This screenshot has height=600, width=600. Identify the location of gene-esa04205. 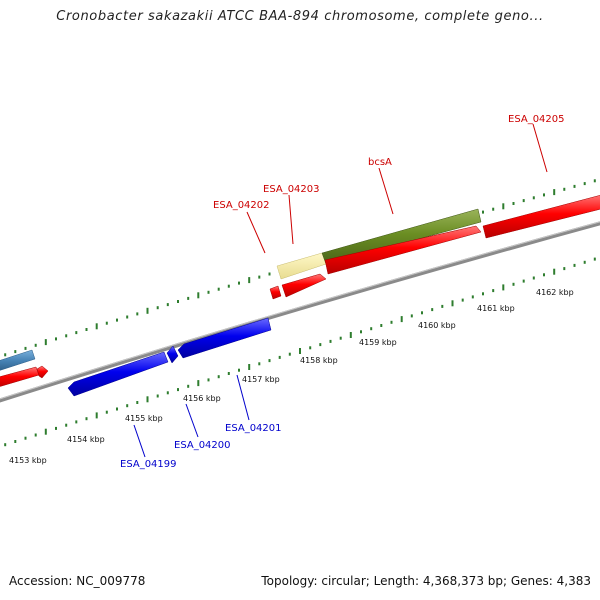
(541, 217).